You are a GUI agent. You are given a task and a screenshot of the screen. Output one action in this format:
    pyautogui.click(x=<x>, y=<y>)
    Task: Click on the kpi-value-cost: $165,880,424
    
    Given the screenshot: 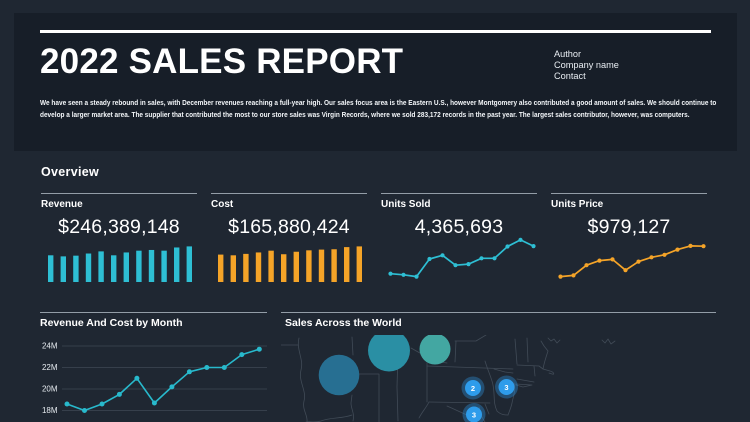 What is the action you would take?
    pyautogui.click(x=289, y=227)
    